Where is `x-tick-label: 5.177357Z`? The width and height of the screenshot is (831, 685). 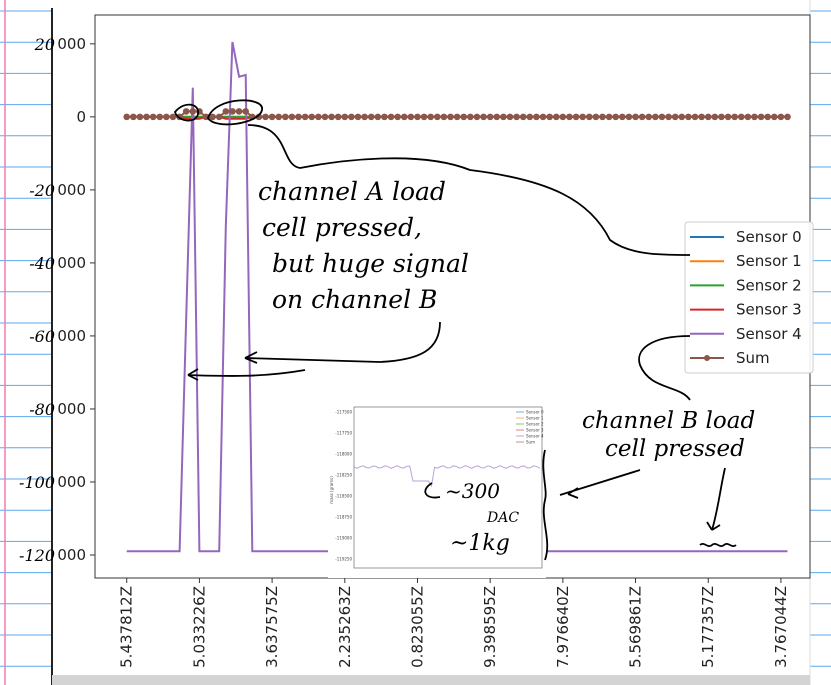
x-tick-label: 5.177357Z is located at coordinates (708, 627).